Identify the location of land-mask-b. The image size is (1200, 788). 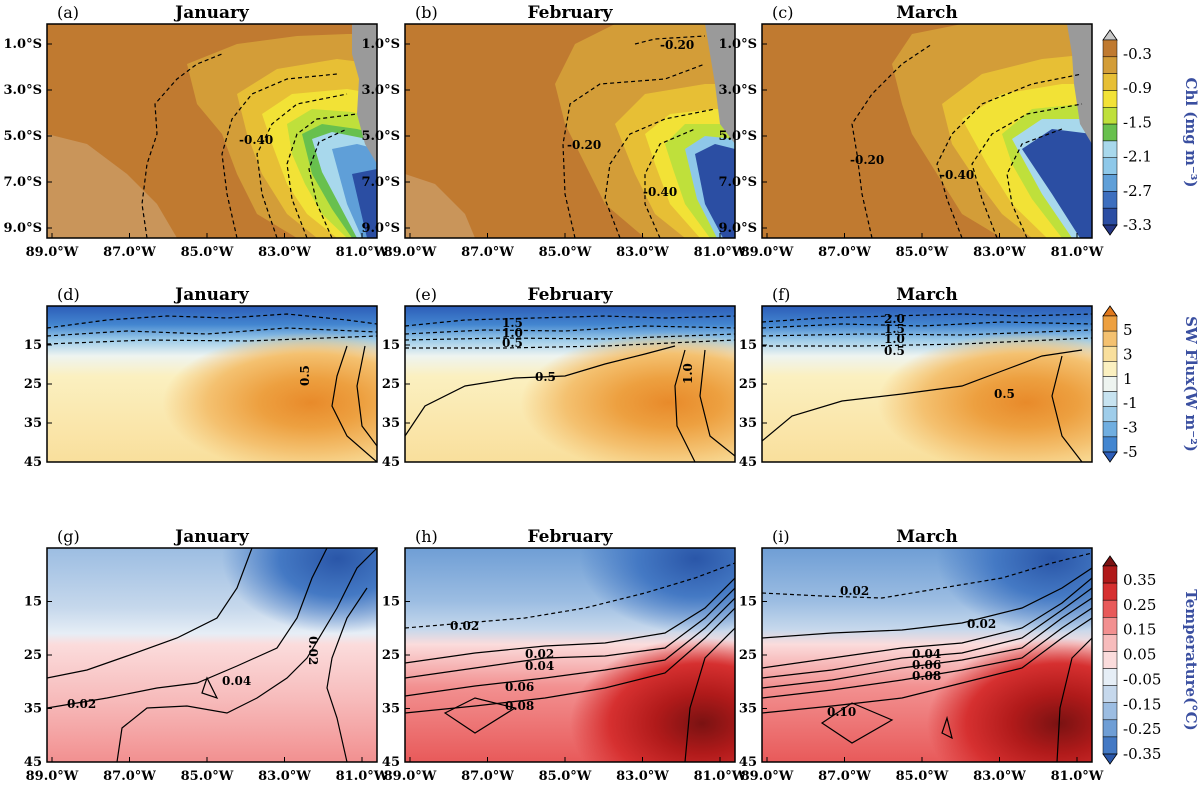
(720, 84).